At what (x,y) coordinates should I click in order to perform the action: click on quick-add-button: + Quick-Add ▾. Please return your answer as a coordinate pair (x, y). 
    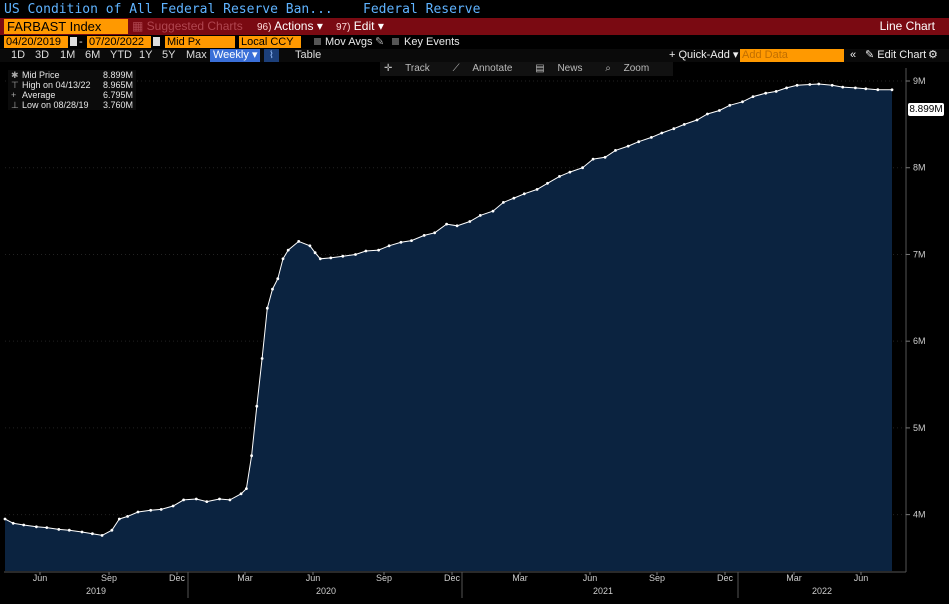
    Looking at the image, I should click on (703, 55).